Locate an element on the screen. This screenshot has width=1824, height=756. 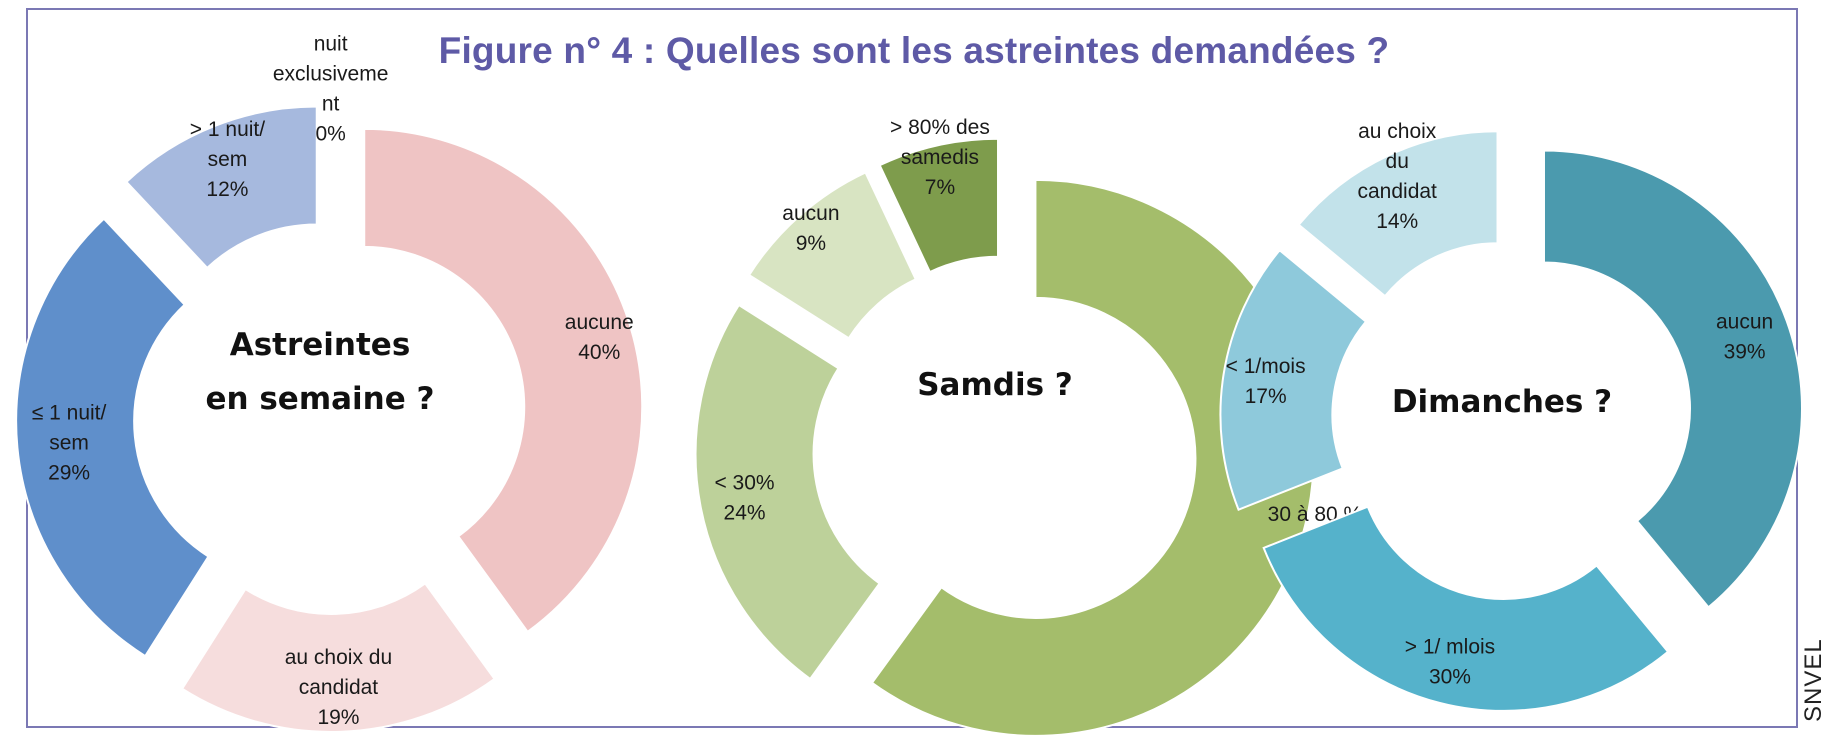
slice-label-line: ≤ 1 nuit/ is located at coordinates (69, 413).